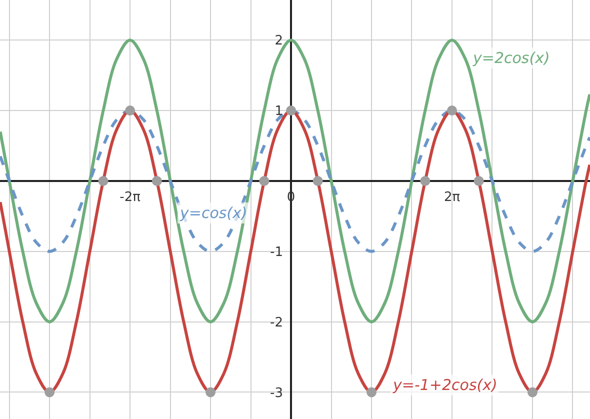 Image resolution: width=590 pixels, height=419 pixels. I want to click on y-tick-label: -1, so click(277, 252).